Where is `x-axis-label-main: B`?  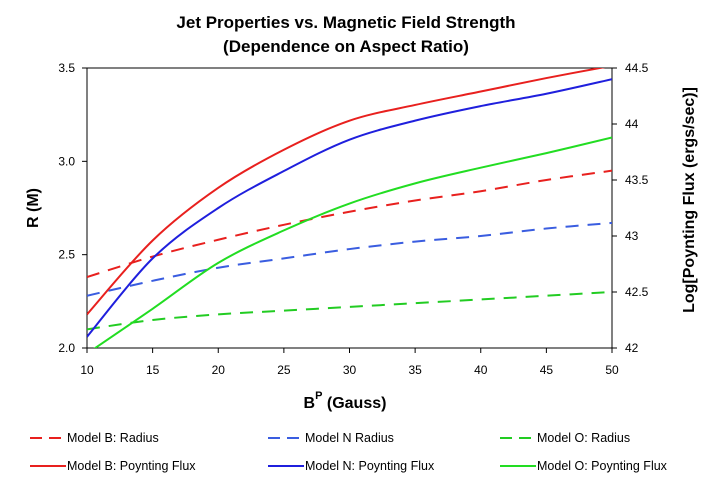
x-axis-label-main: B is located at coordinates (310, 403).